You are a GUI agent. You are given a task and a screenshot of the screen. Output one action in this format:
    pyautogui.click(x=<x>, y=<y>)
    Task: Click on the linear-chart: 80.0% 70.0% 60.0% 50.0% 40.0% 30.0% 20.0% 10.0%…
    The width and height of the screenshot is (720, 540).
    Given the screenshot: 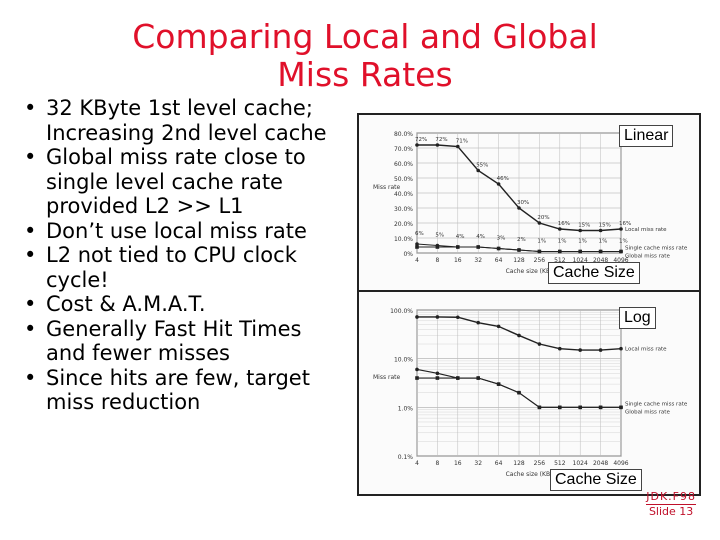 What is the action you would take?
    pyautogui.click(x=530, y=203)
    